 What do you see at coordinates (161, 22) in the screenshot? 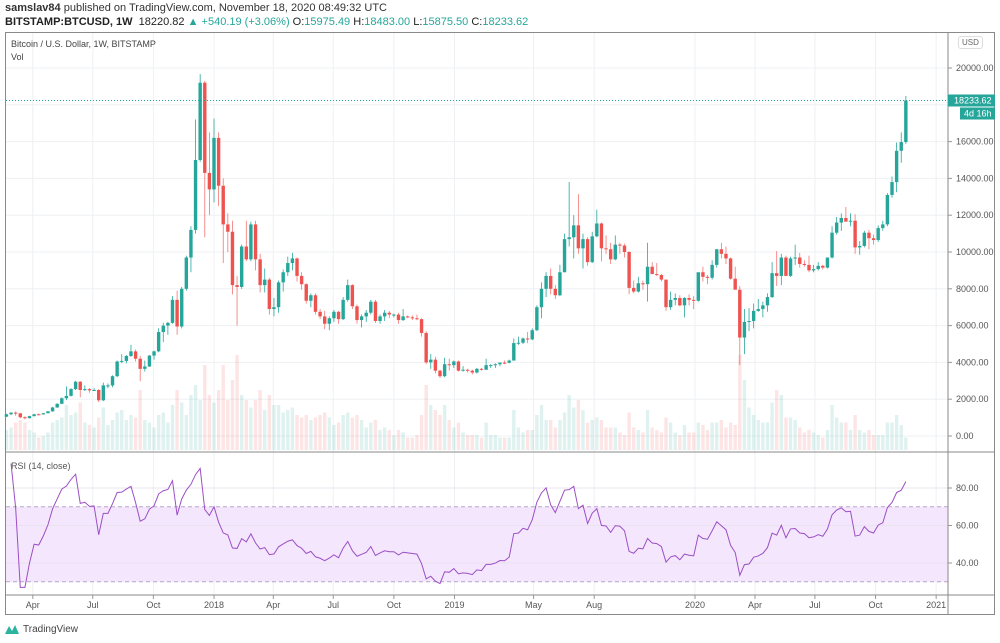
I see `last-value: 18220.82` at bounding box center [161, 22].